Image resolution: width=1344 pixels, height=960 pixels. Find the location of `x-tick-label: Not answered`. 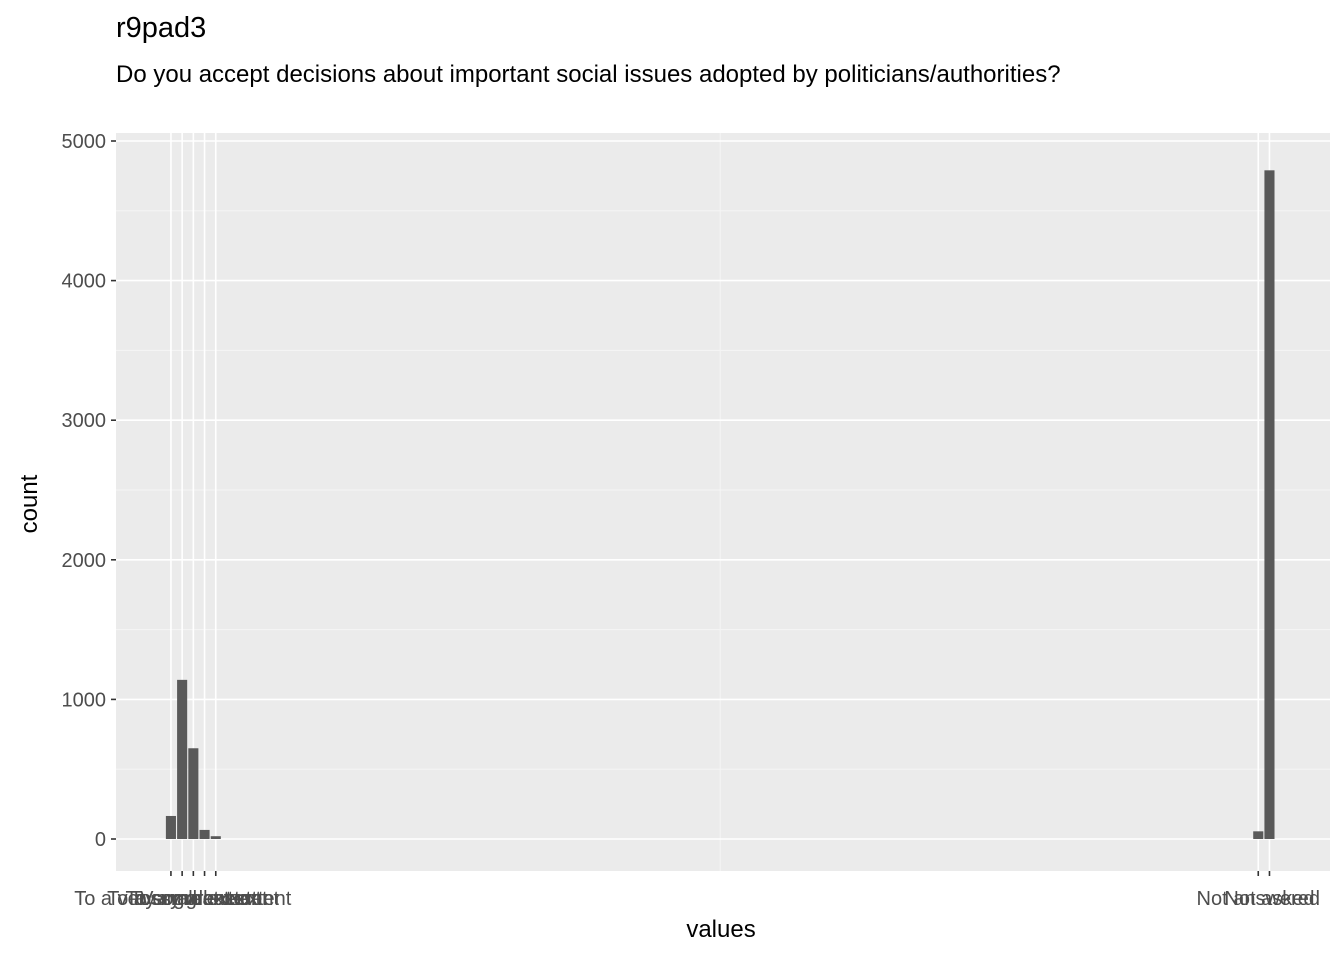

x-tick-label: Not answered is located at coordinates (1258, 899).